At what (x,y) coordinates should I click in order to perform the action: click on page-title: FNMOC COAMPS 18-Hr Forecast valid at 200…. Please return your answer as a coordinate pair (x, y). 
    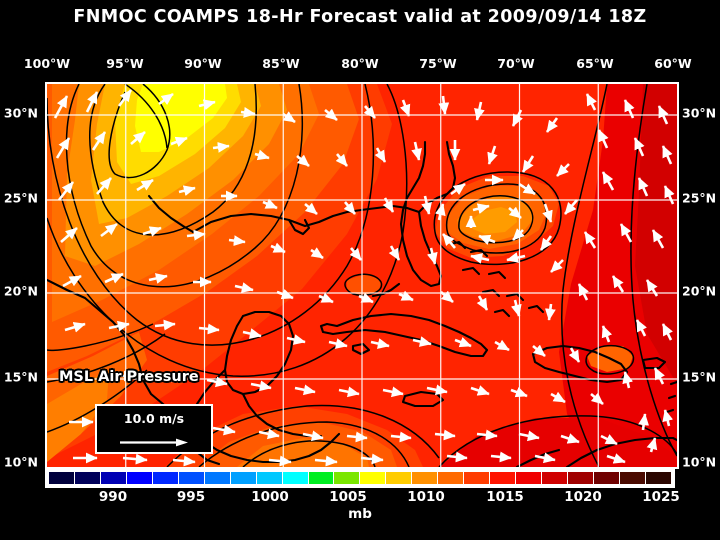
    Looking at the image, I should click on (360, 17).